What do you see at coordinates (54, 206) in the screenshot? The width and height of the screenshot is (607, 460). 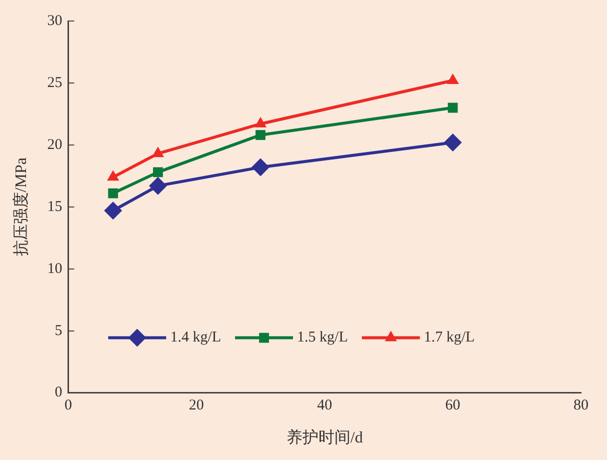 I see `y-tick-label: 15` at bounding box center [54, 206].